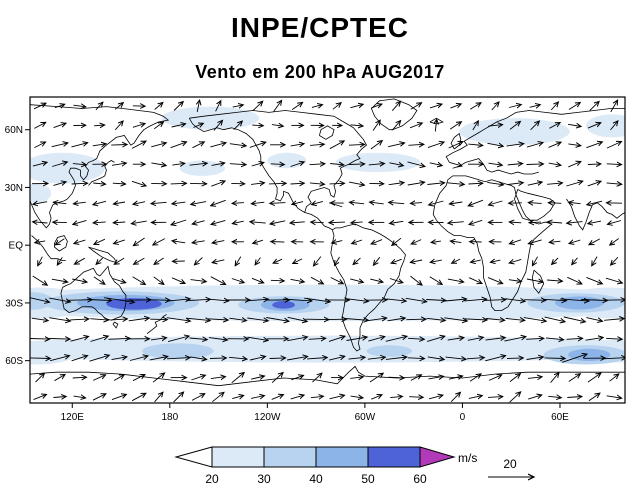  I want to click on x-axis-tick-label: 60E, so click(560, 417).